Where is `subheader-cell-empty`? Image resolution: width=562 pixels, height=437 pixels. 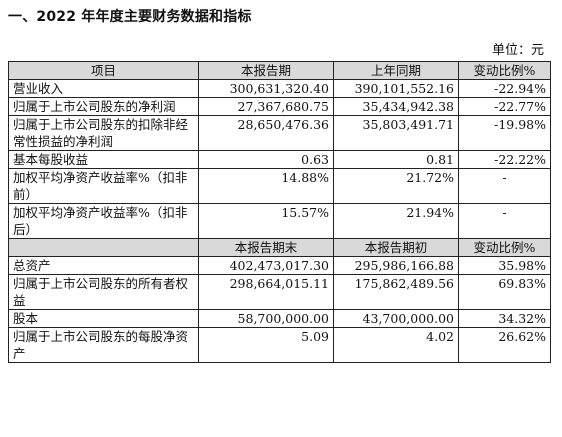
subheader-cell-empty is located at coordinates (103, 247).